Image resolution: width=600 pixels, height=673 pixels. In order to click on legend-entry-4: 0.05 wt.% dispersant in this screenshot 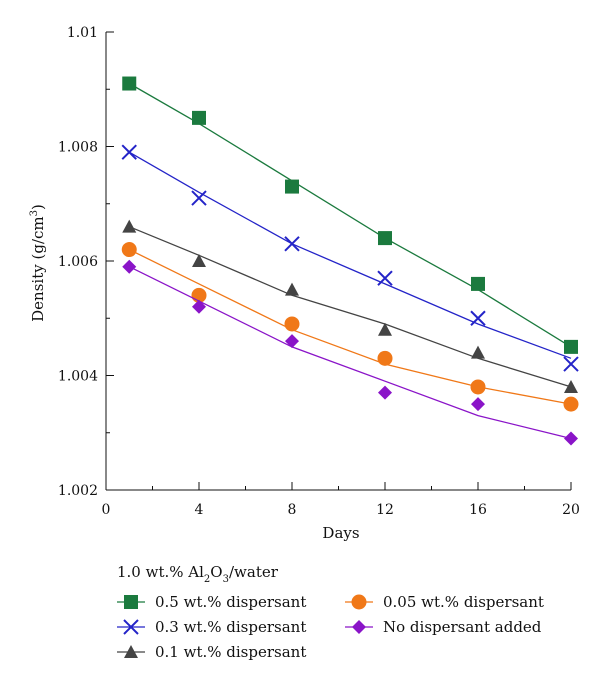, I will do `click(444, 602)`.